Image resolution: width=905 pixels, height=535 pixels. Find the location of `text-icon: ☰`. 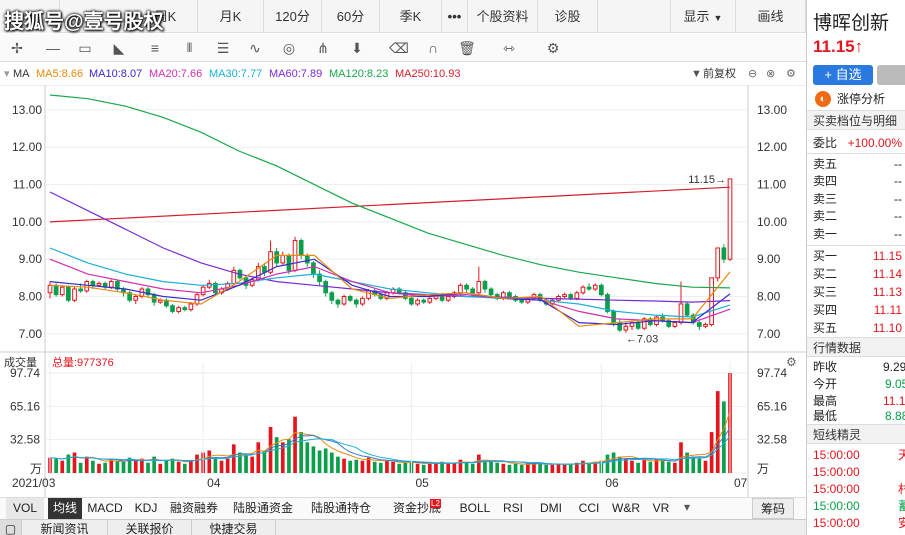

text-icon: ☰ is located at coordinates (223, 48).